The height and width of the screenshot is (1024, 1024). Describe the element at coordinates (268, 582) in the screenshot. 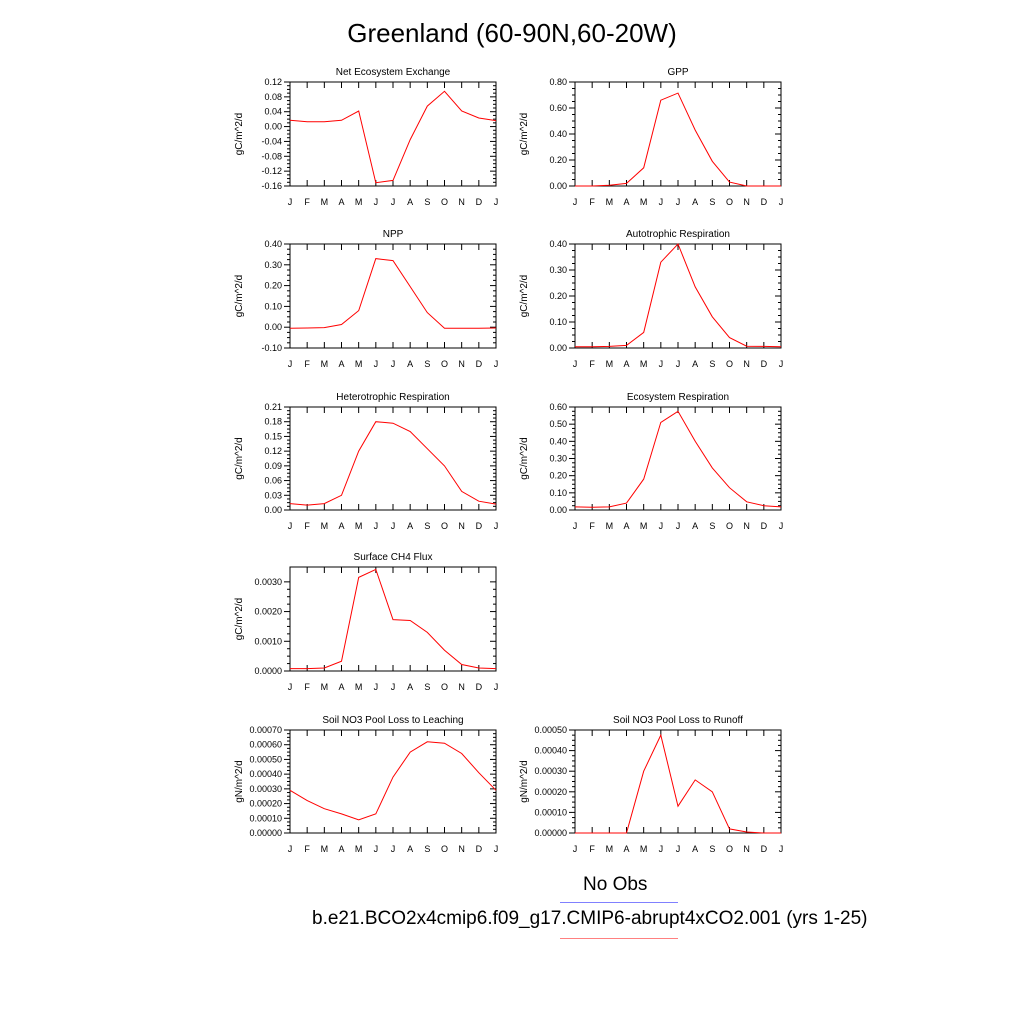

I see `y-tick-label: 0.0030` at that location.